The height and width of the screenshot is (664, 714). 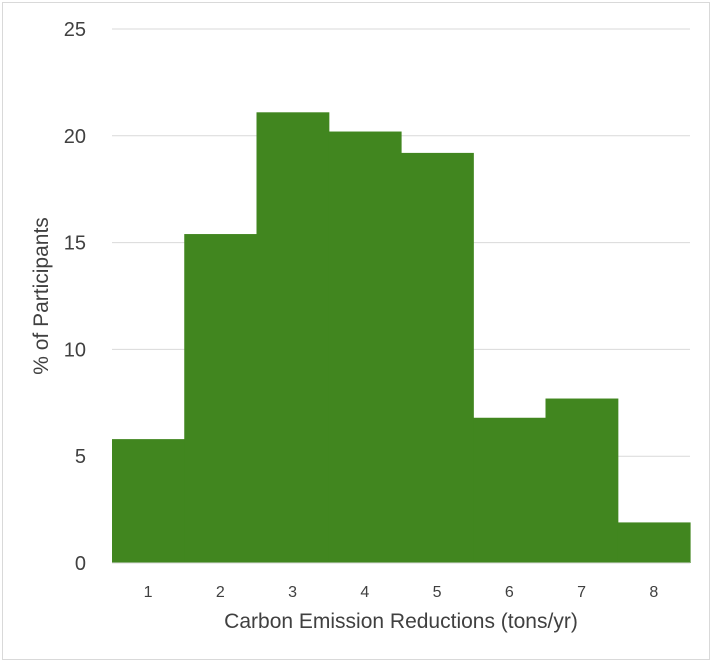 What do you see at coordinates (653, 592) in the screenshot?
I see `x-tick-label: 8` at bounding box center [653, 592].